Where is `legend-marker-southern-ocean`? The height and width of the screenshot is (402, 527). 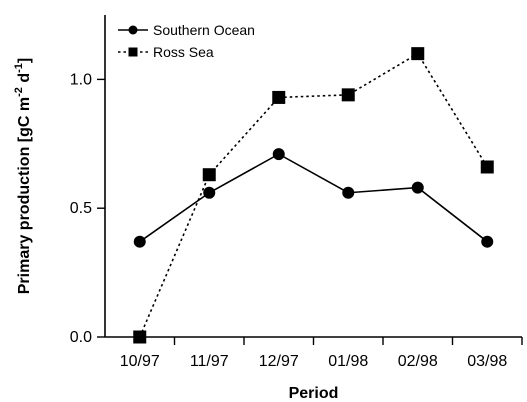
legend-marker-southern-ocean is located at coordinates (133, 30).